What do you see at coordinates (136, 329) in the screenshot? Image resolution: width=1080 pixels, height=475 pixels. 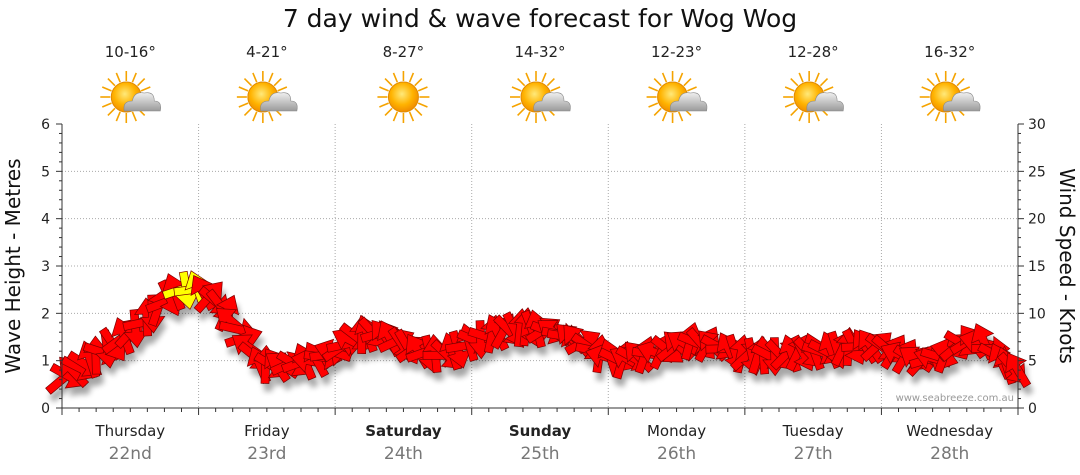 I see `wind-arrow` at bounding box center [136, 329].